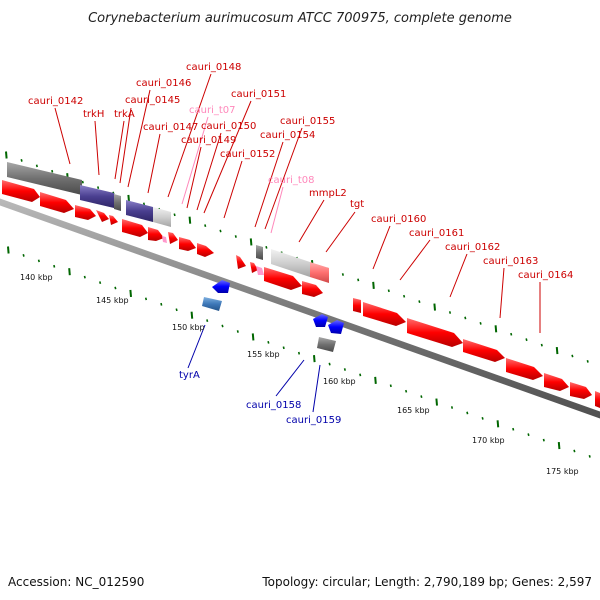  What do you see at coordinates (170, 127) in the screenshot?
I see `gene-label: cauri_0147` at bounding box center [170, 127].